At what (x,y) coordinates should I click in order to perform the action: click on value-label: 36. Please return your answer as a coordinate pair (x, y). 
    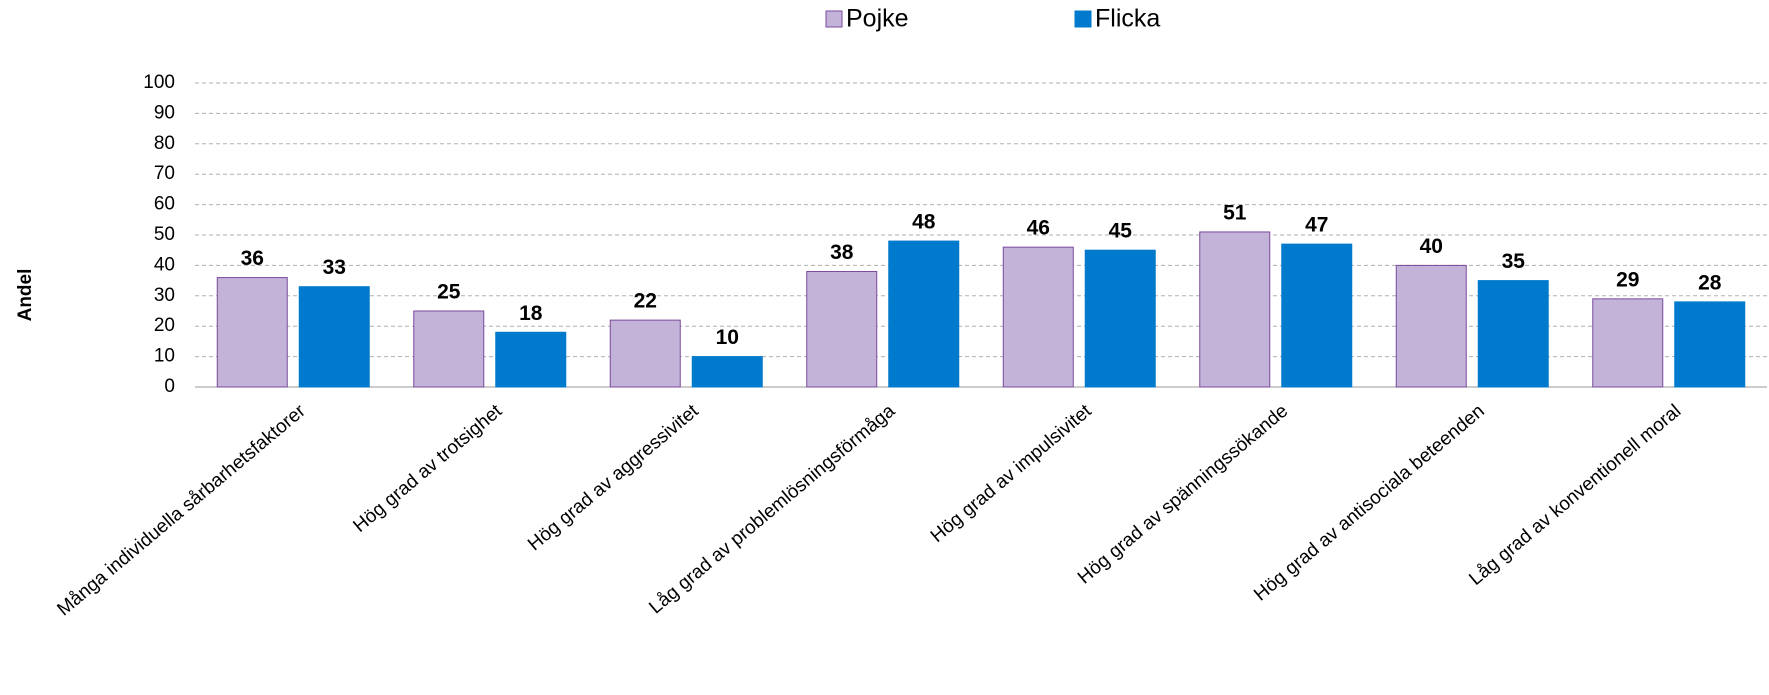
    Looking at the image, I should click on (252, 258).